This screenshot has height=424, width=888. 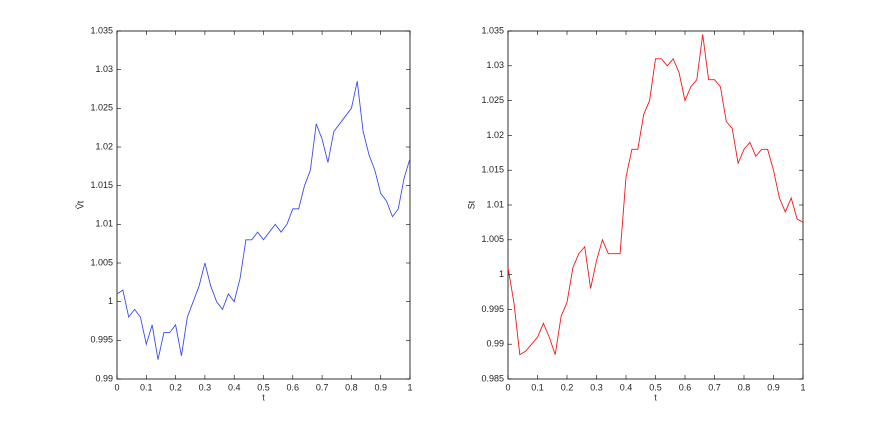 I want to click on y-axis-label: St, so click(x=471, y=204).